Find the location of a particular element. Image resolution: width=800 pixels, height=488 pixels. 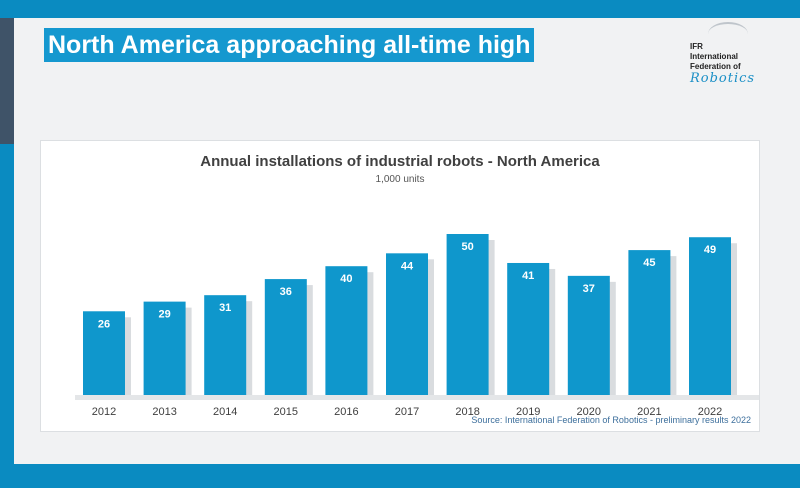

bar-2017 is located at coordinates (407, 324).